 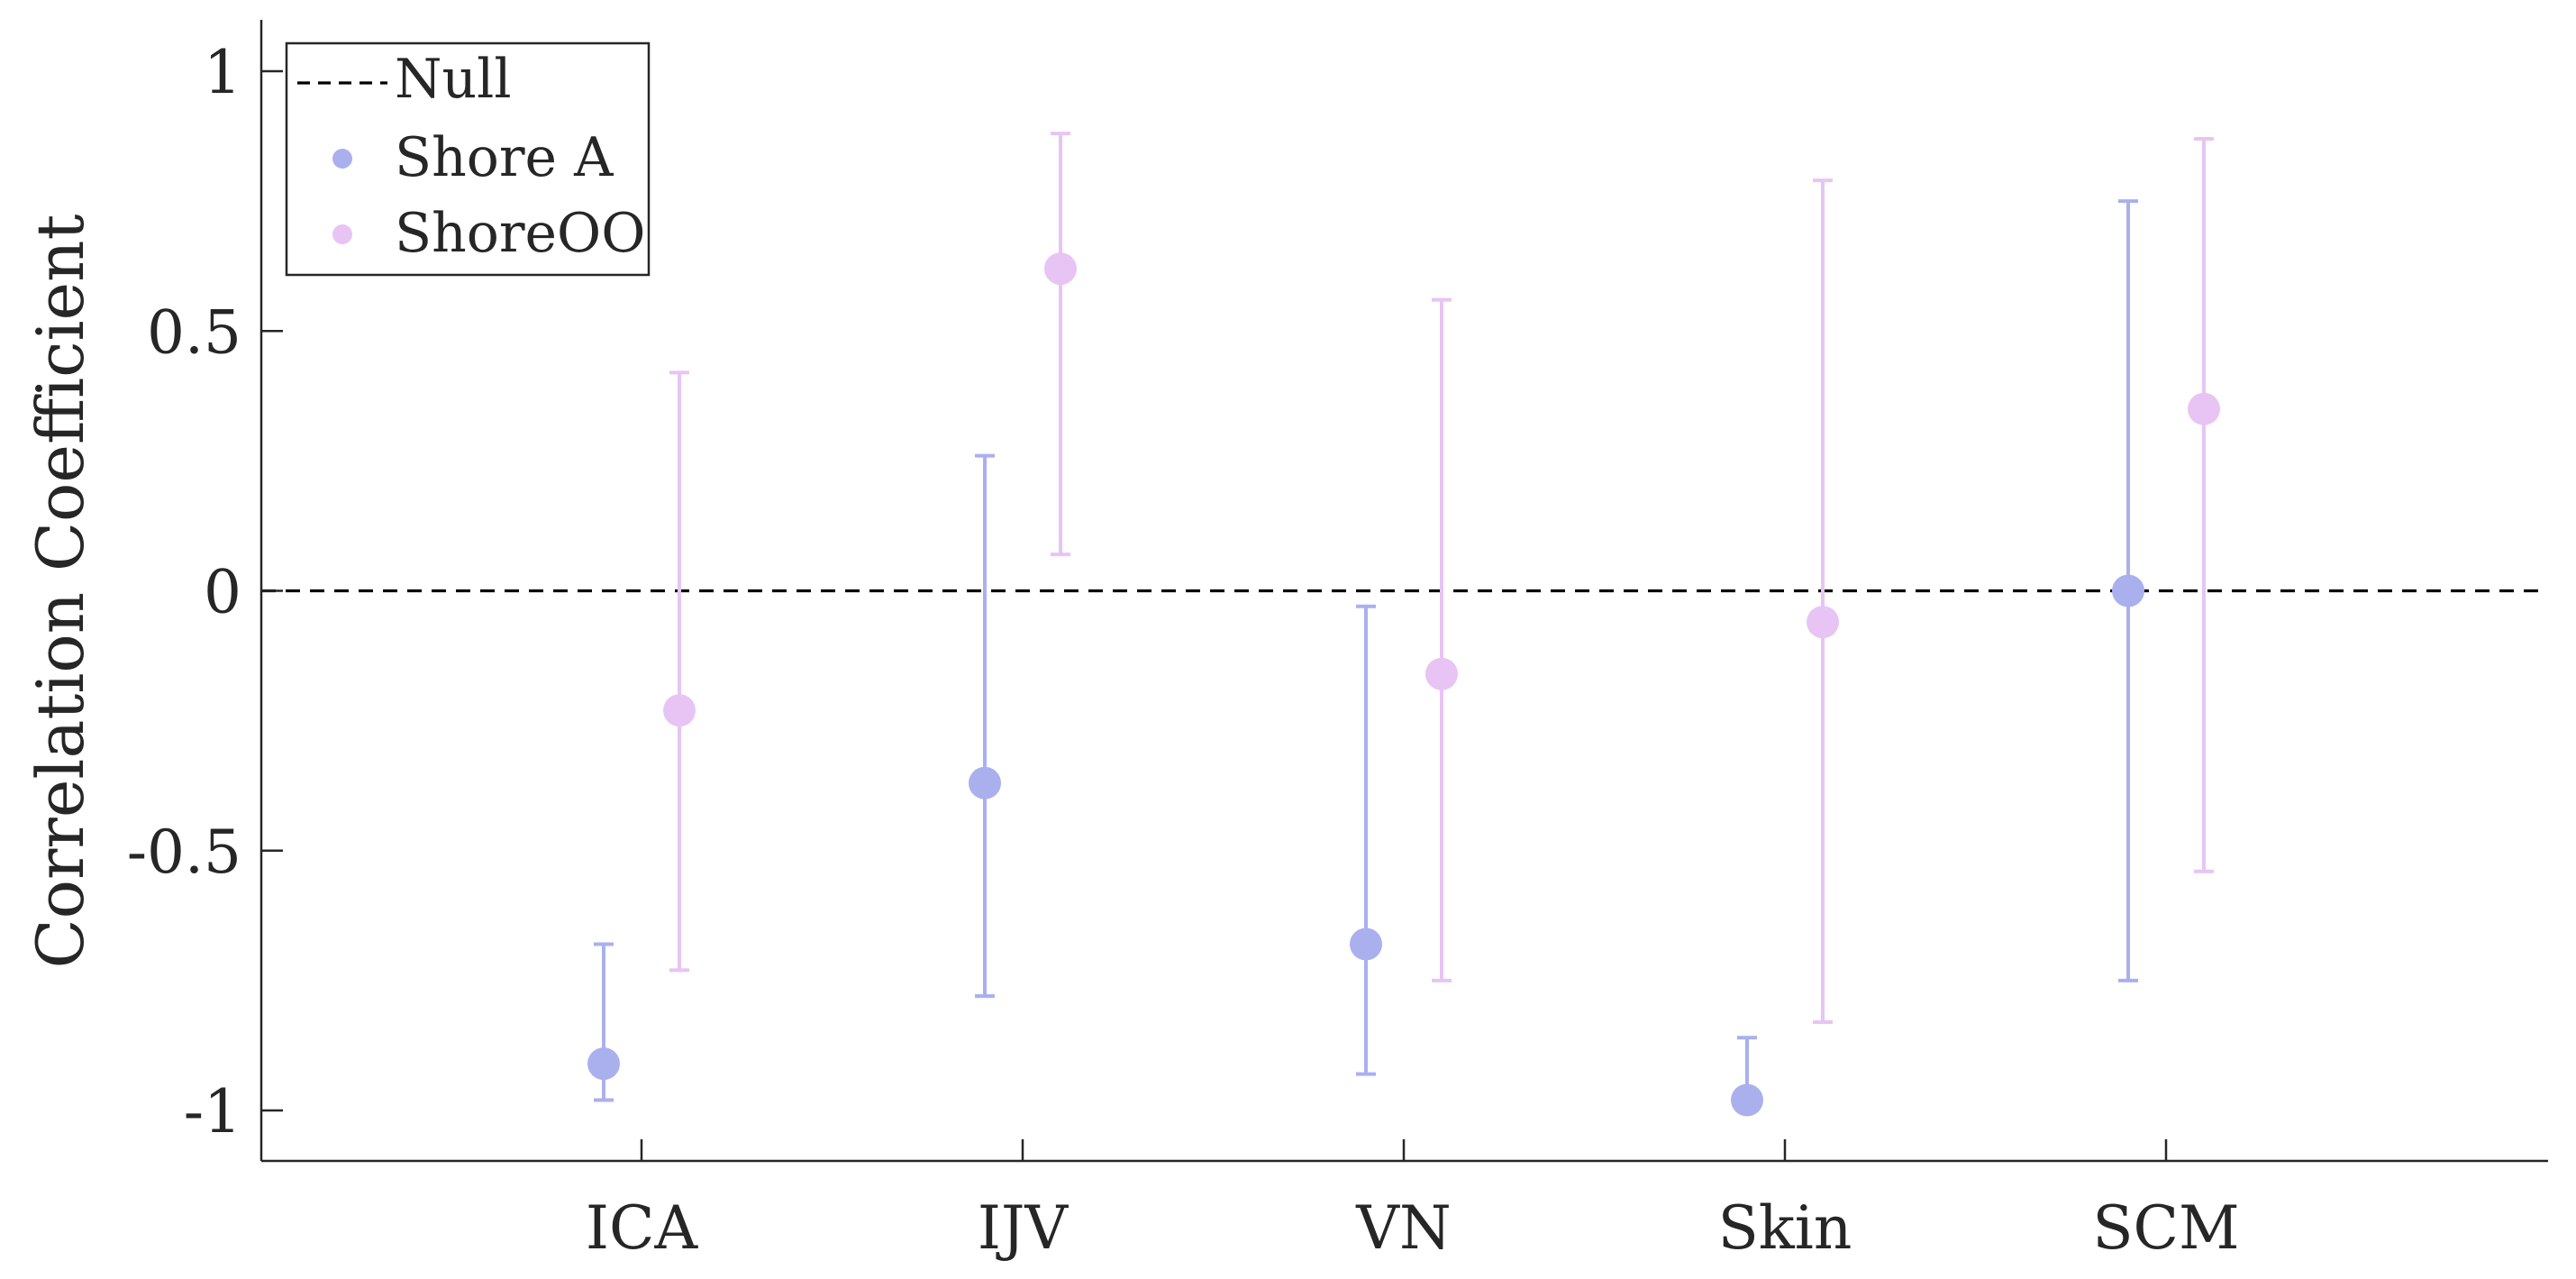 I want to click on y-tick-label: -0.5, so click(x=184, y=852).